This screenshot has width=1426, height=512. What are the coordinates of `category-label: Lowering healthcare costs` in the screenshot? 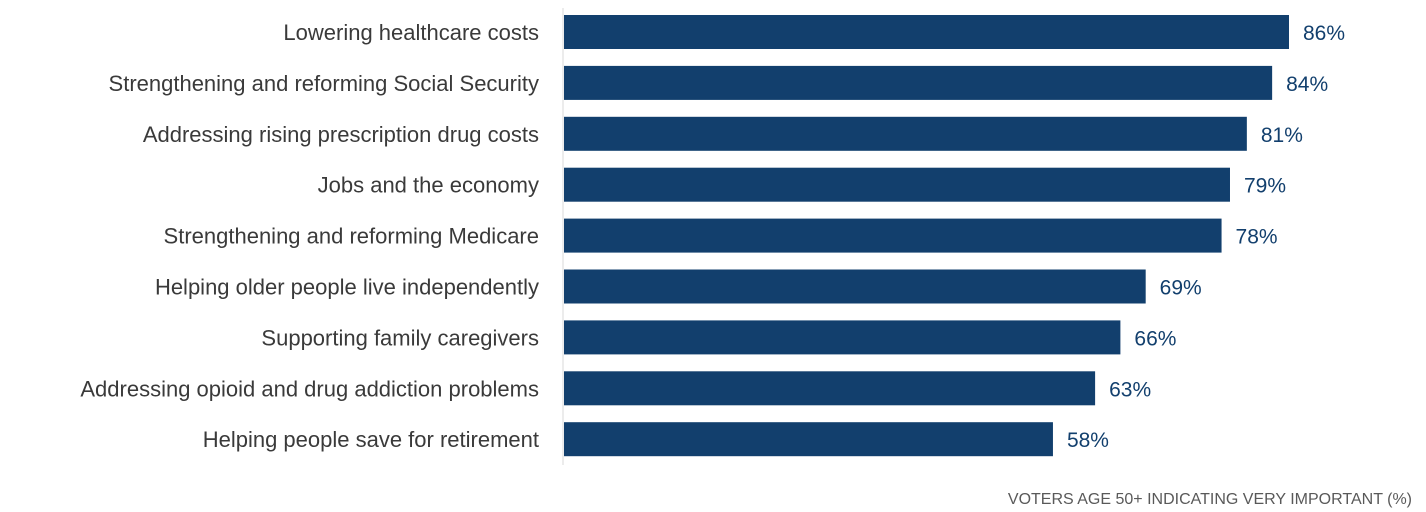 It's located at (411, 32).